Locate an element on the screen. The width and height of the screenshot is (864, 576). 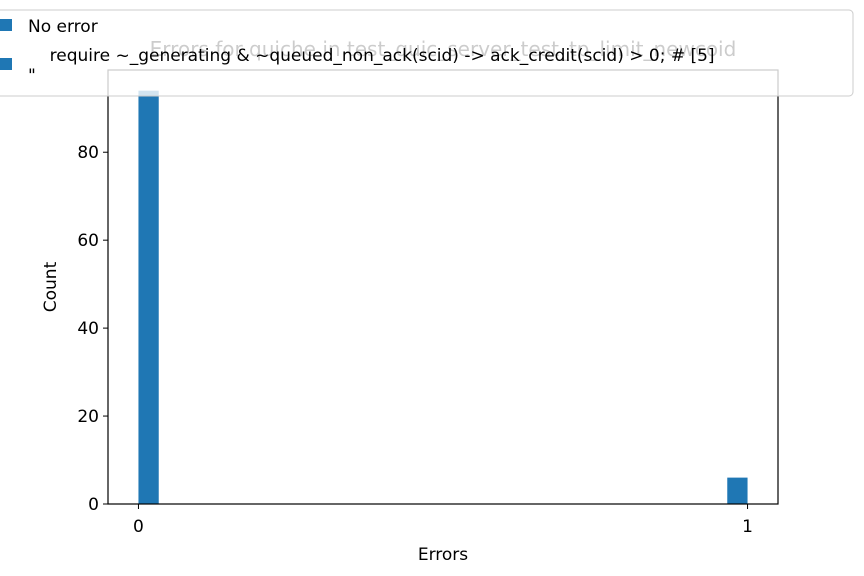
x-axis-label: Errors is located at coordinates (443, 555).